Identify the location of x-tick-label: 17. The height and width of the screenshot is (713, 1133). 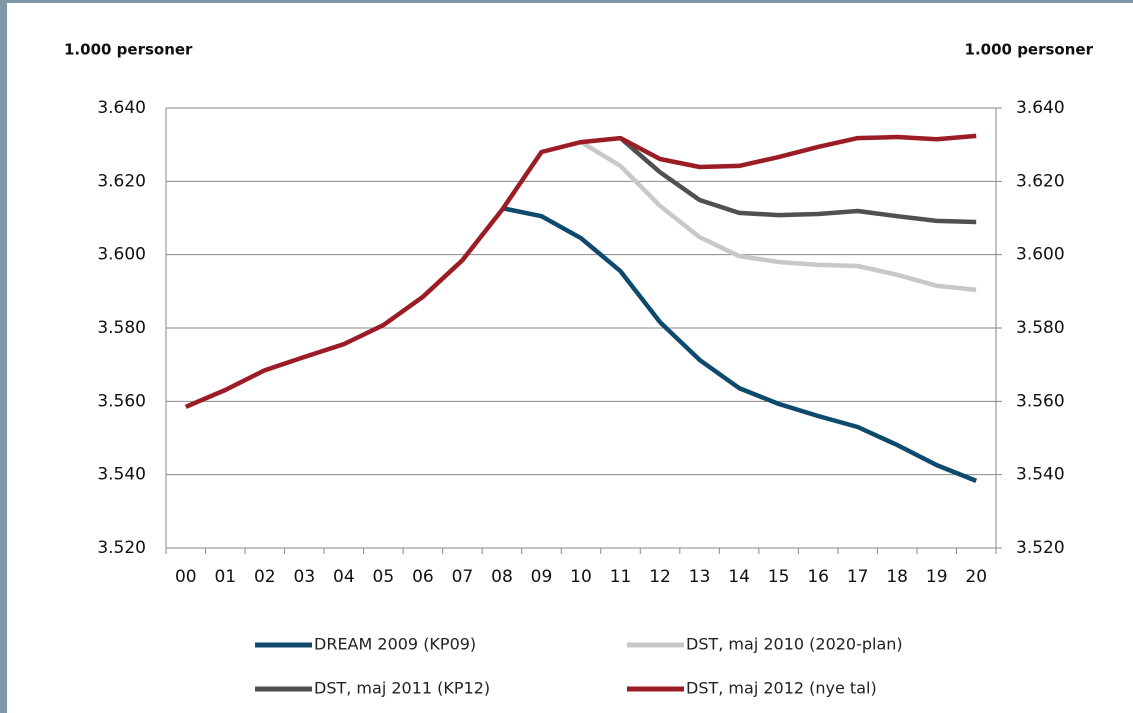
(858, 577).